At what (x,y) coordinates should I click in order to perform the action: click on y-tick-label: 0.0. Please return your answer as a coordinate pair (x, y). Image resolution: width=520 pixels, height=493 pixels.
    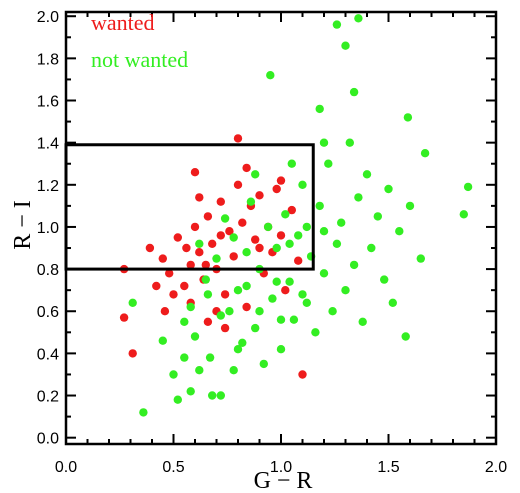
    Looking at the image, I should click on (48, 439).